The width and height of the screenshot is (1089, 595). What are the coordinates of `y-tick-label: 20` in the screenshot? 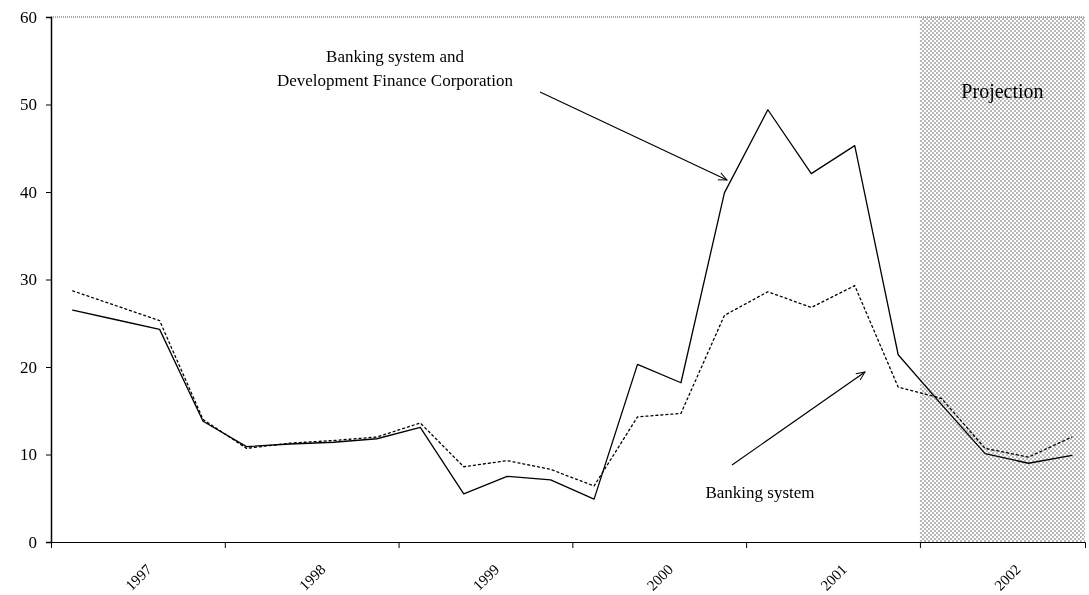 It's located at (28, 367).